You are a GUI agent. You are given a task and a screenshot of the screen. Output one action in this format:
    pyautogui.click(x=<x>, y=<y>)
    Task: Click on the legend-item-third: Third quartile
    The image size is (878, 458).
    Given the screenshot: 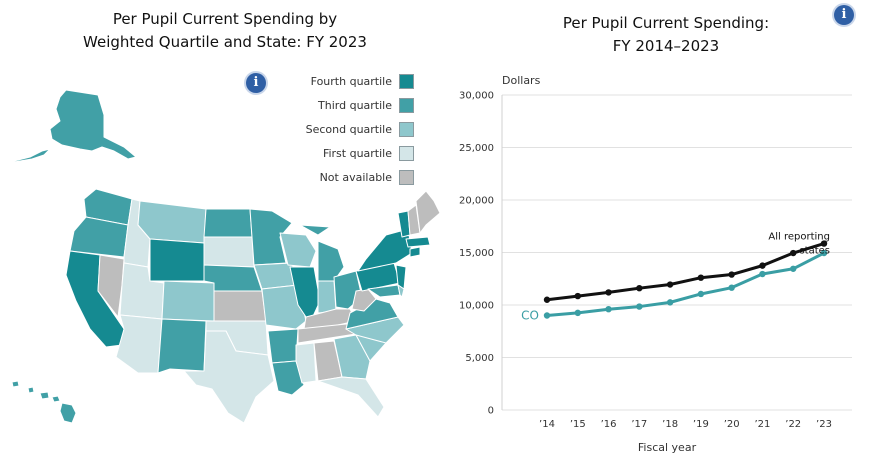 What is the action you would take?
    pyautogui.click(x=355, y=108)
    